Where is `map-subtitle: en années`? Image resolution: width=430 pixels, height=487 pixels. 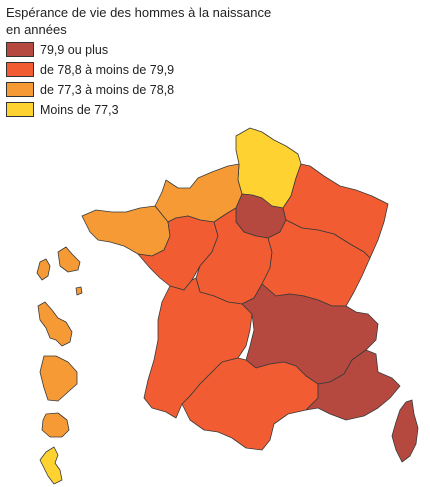
map-subtitle: en années is located at coordinates (36, 29).